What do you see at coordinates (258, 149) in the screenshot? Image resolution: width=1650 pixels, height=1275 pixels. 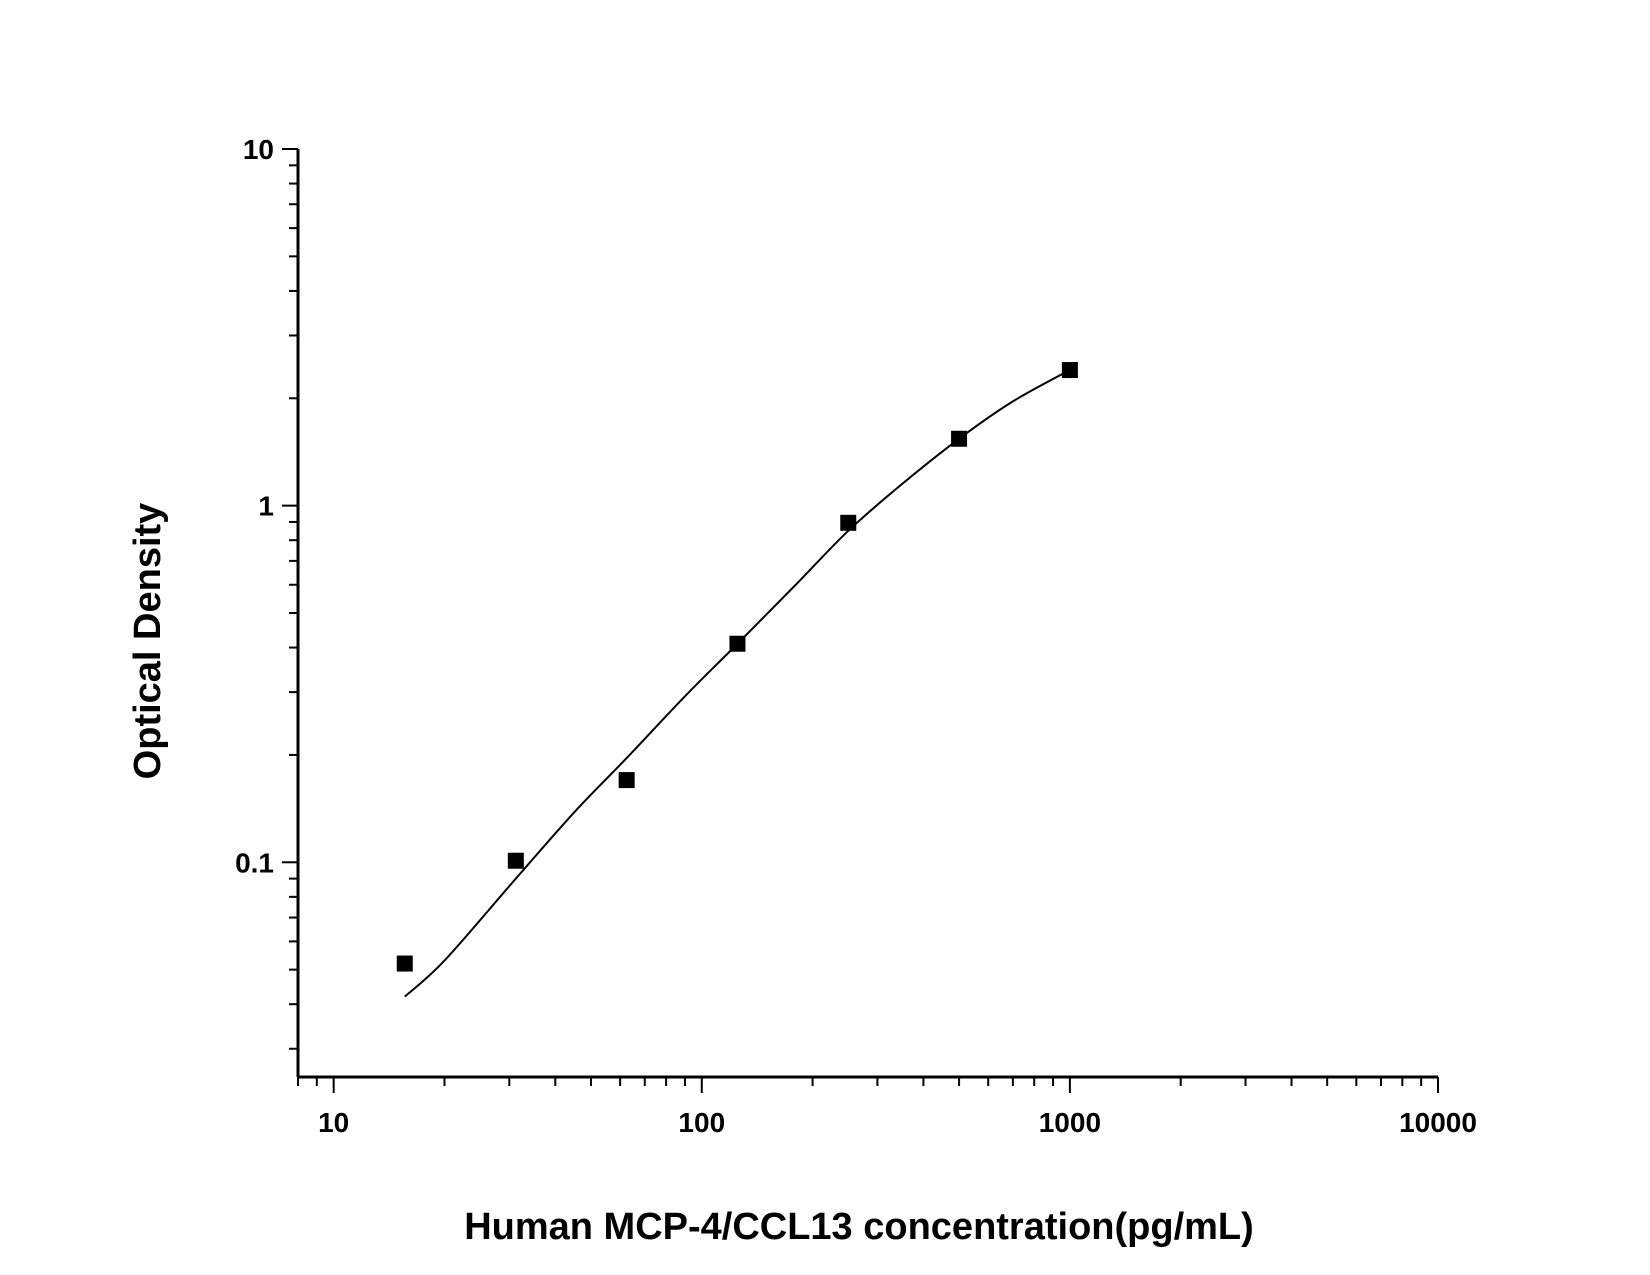 I see `y-tick-label: 10` at bounding box center [258, 149].